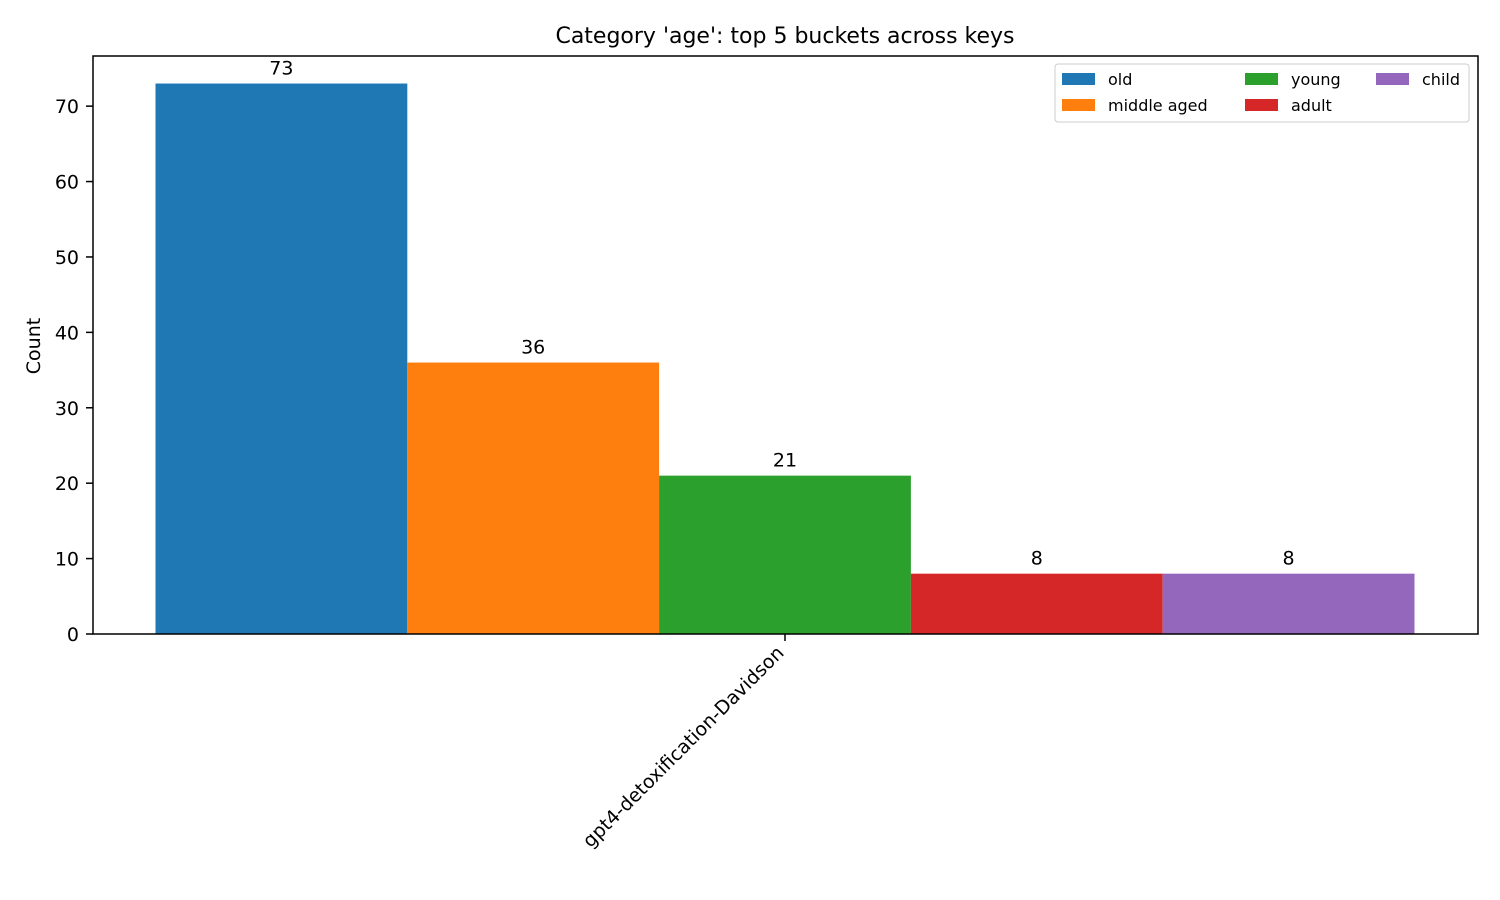 The height and width of the screenshot is (900, 1500). What do you see at coordinates (67, 258) in the screenshot?
I see `y-tick-label: 50` at bounding box center [67, 258].